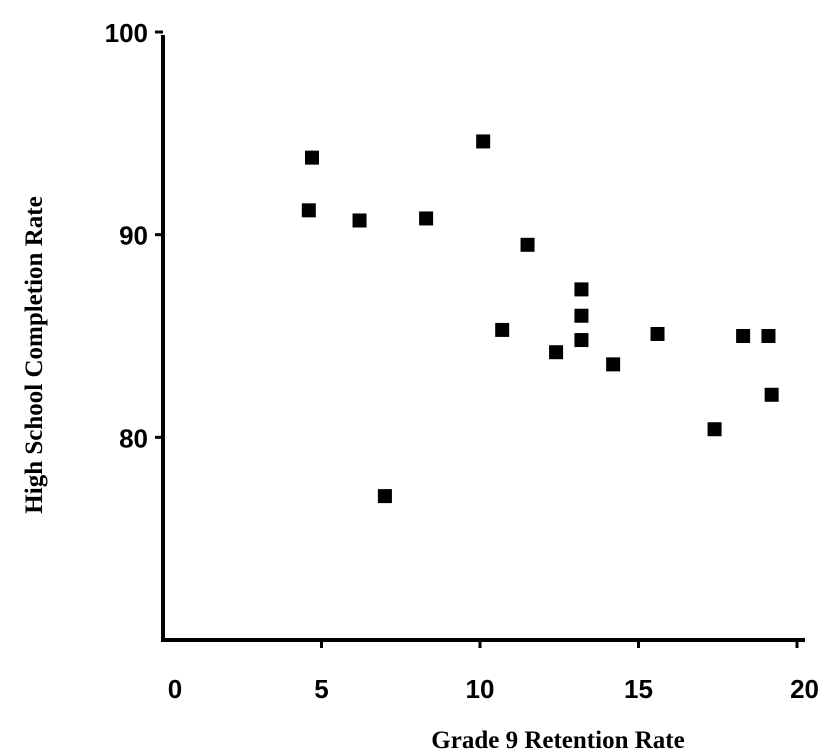  Describe the element at coordinates (804, 689) in the screenshot. I see `x-tick-label: 20` at that location.